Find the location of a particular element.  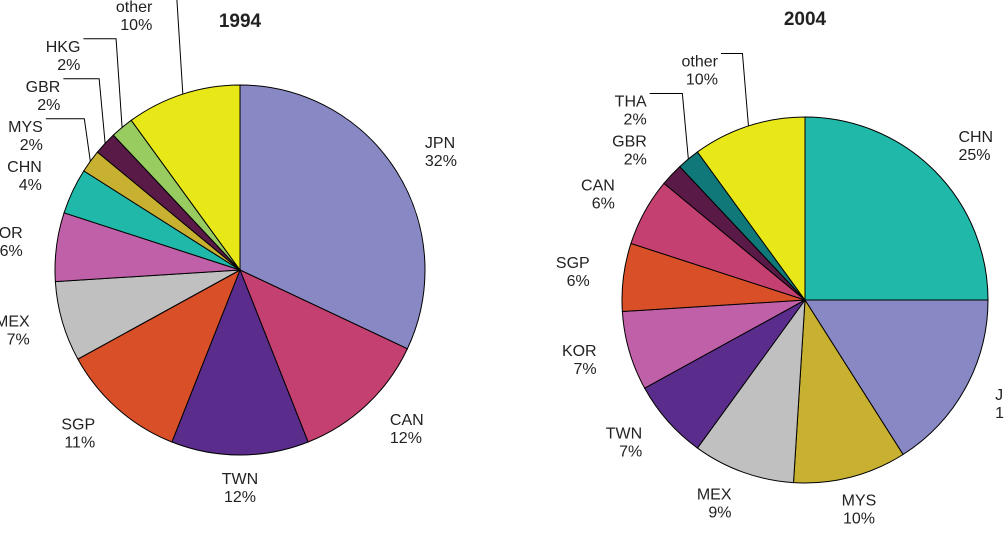

slice-value-label: 16% is located at coordinates (999, 413).